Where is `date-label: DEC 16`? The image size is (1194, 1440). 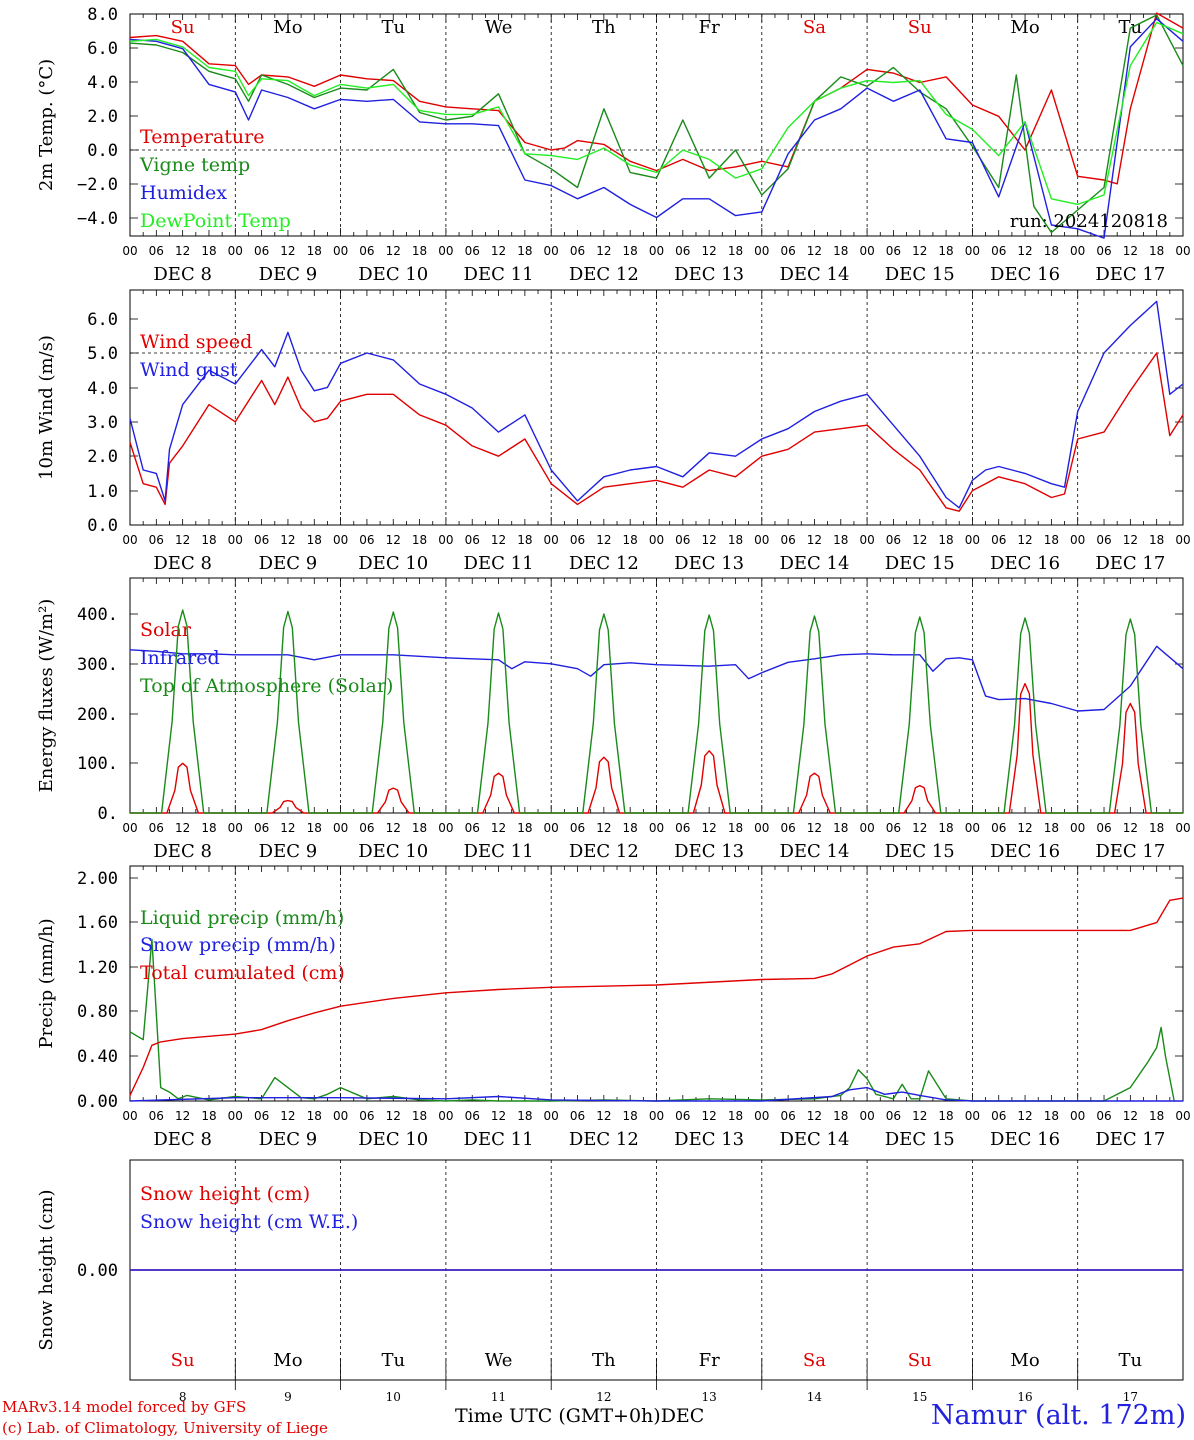 date-label: DEC 16 is located at coordinates (1025, 274).